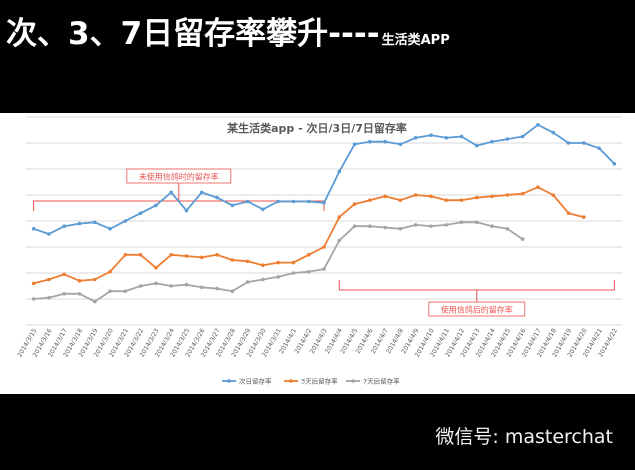  Describe the element at coordinates (381, 381) in the screenshot. I see `legend-label: 7天后留存率` at that location.